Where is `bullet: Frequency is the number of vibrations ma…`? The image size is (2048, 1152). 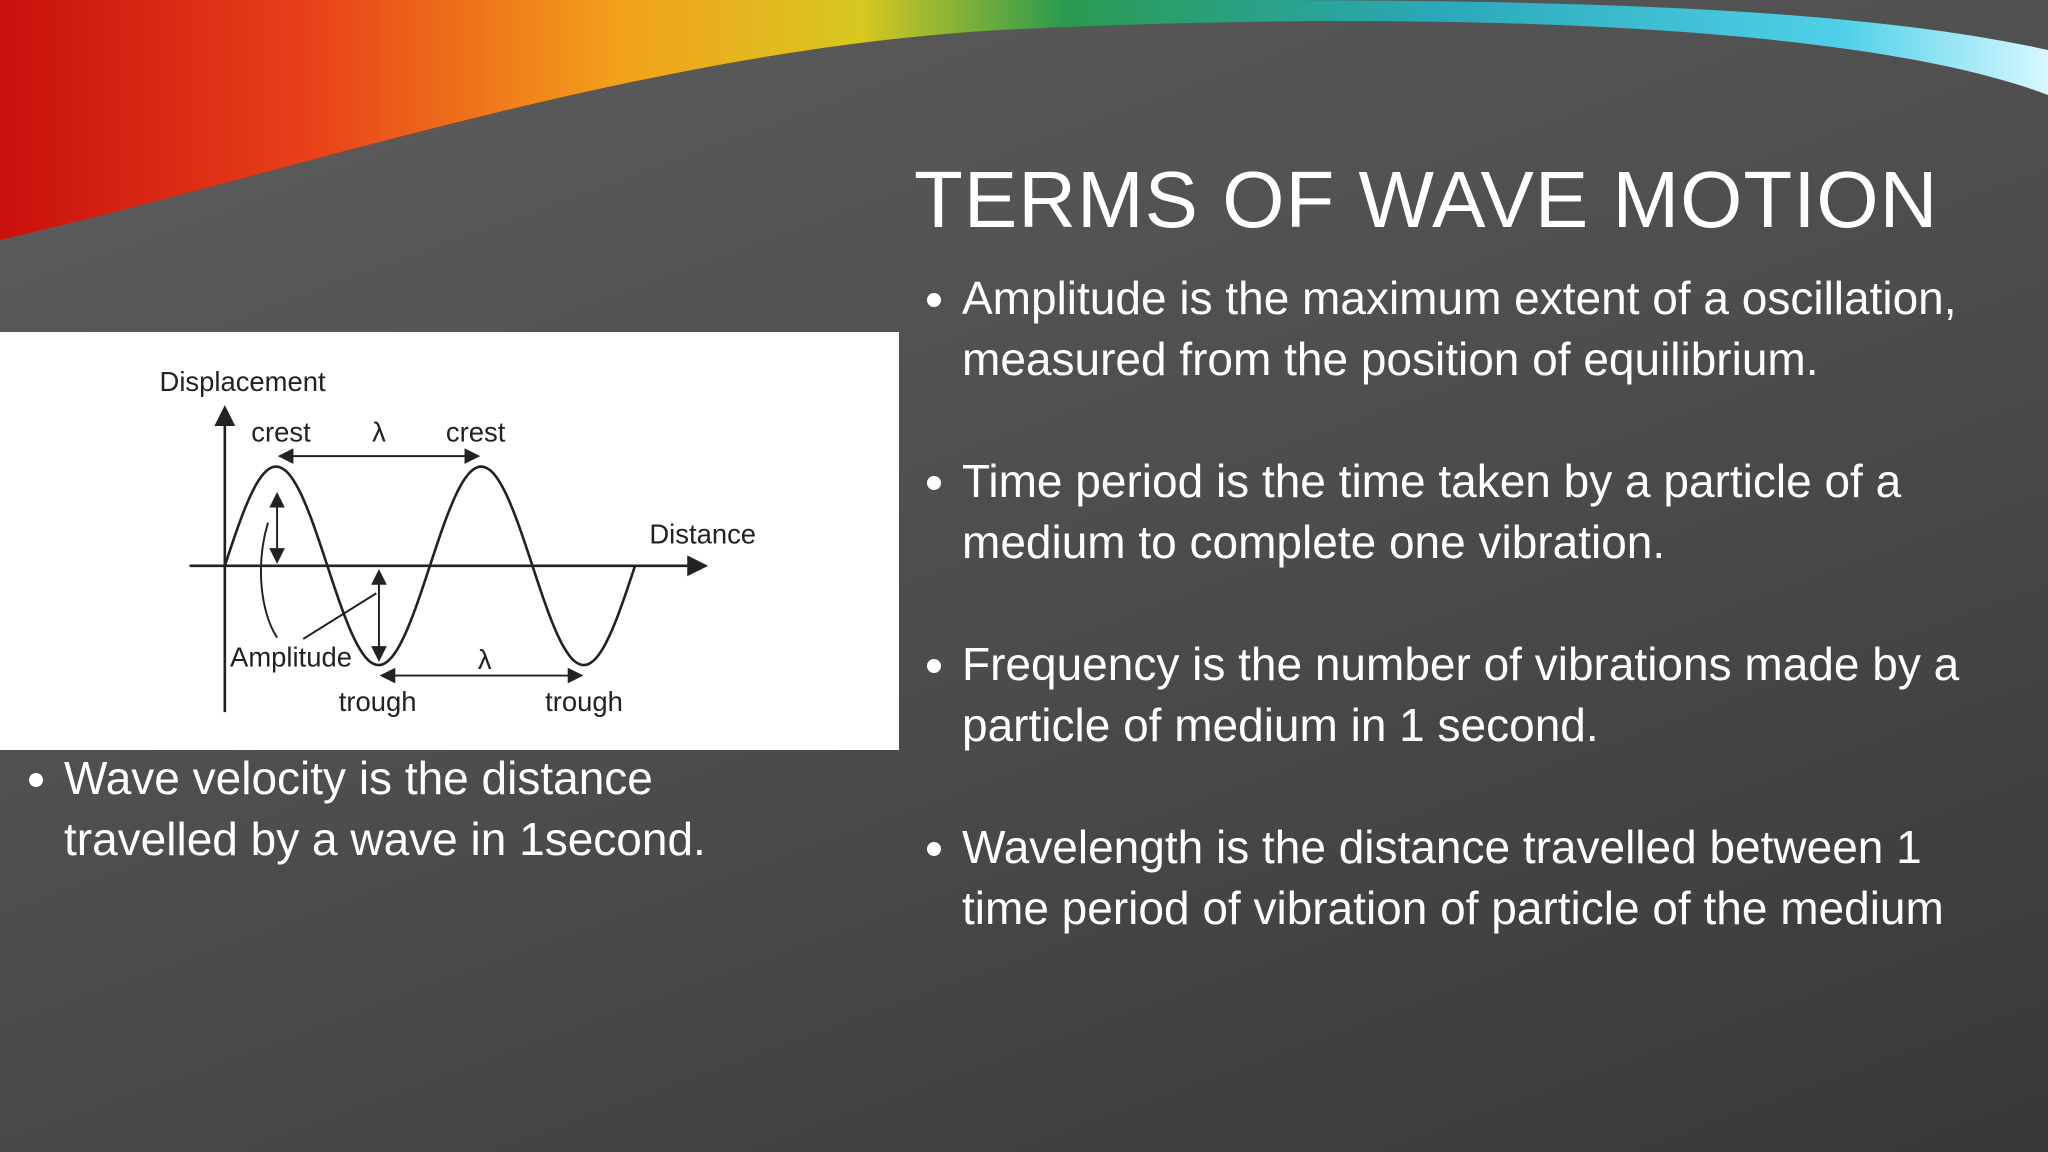
bullet: Frequency is the number of vibrations ma… is located at coordinates (1477, 695).